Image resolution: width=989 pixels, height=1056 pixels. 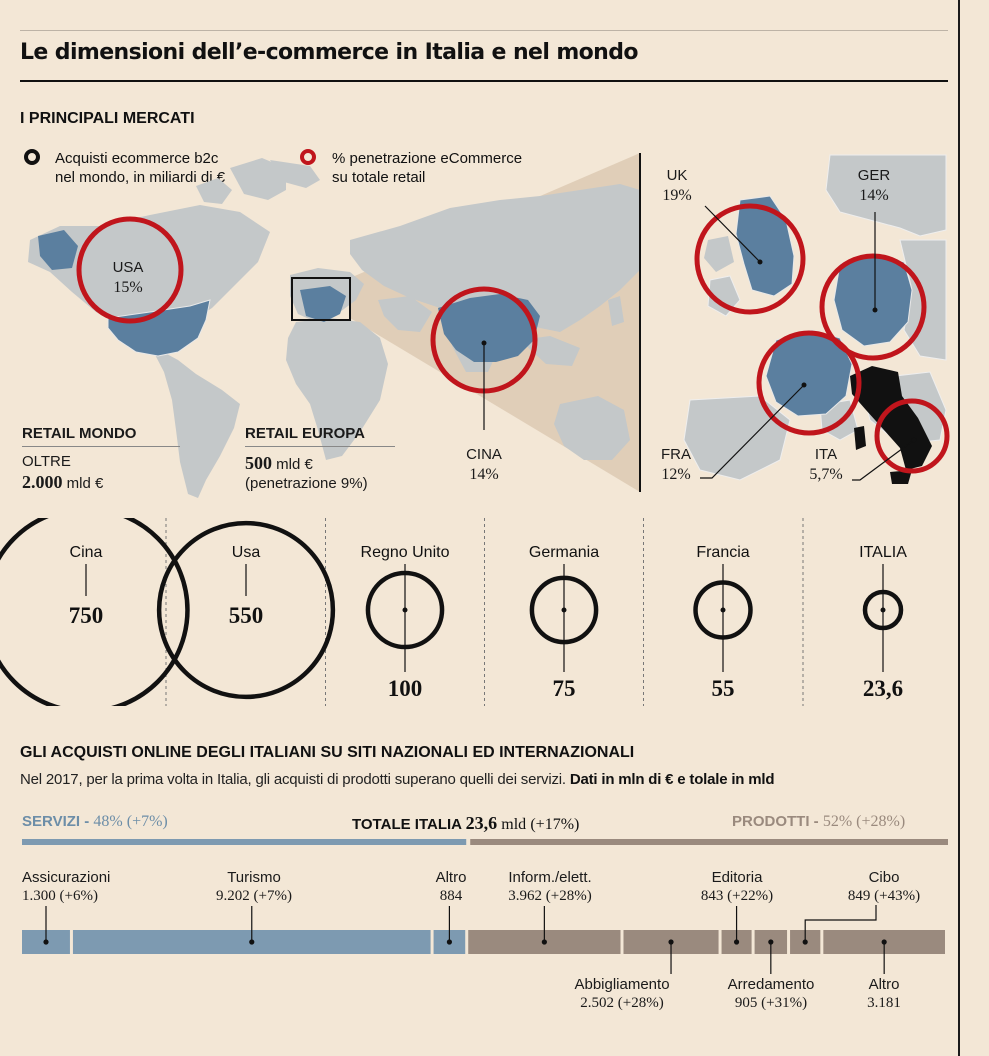 I want to click on map-label-uk: UK 19%, so click(x=677, y=185).